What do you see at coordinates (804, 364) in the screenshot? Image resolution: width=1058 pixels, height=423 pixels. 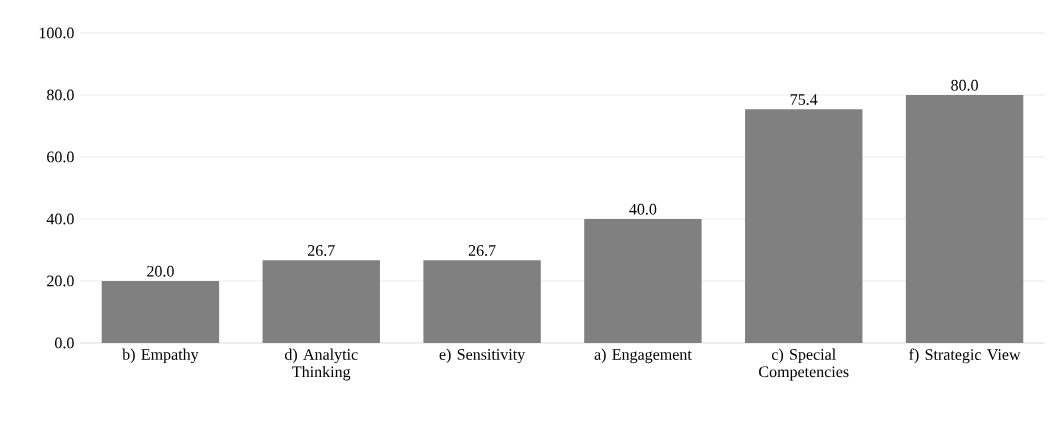 I see `x-tick-label: c) Special Competencies` at bounding box center [804, 364].